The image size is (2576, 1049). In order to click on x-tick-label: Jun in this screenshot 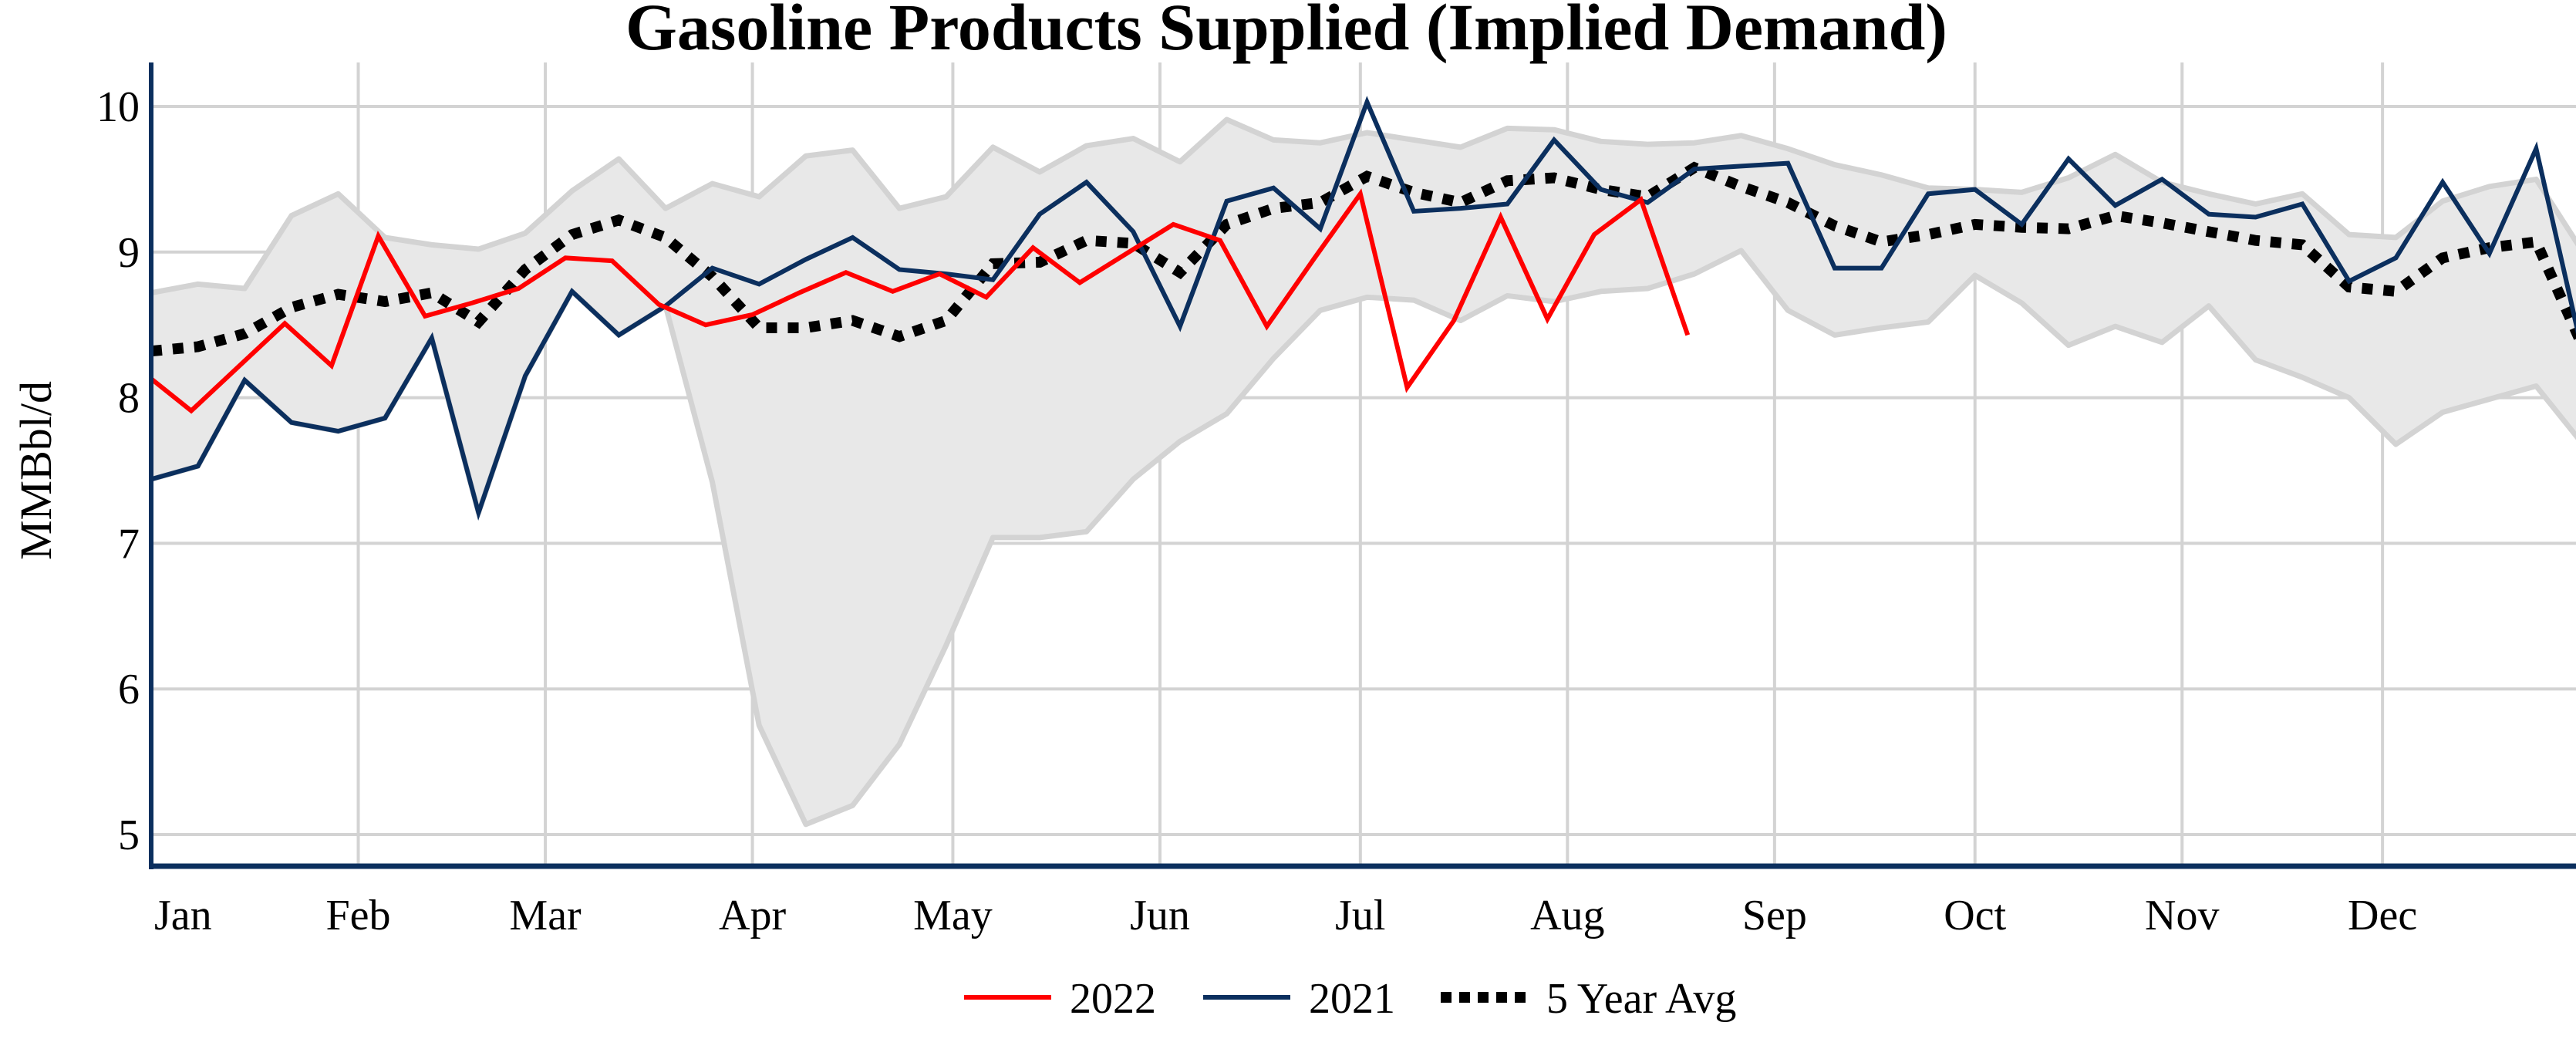, I will do `click(1160, 915)`.